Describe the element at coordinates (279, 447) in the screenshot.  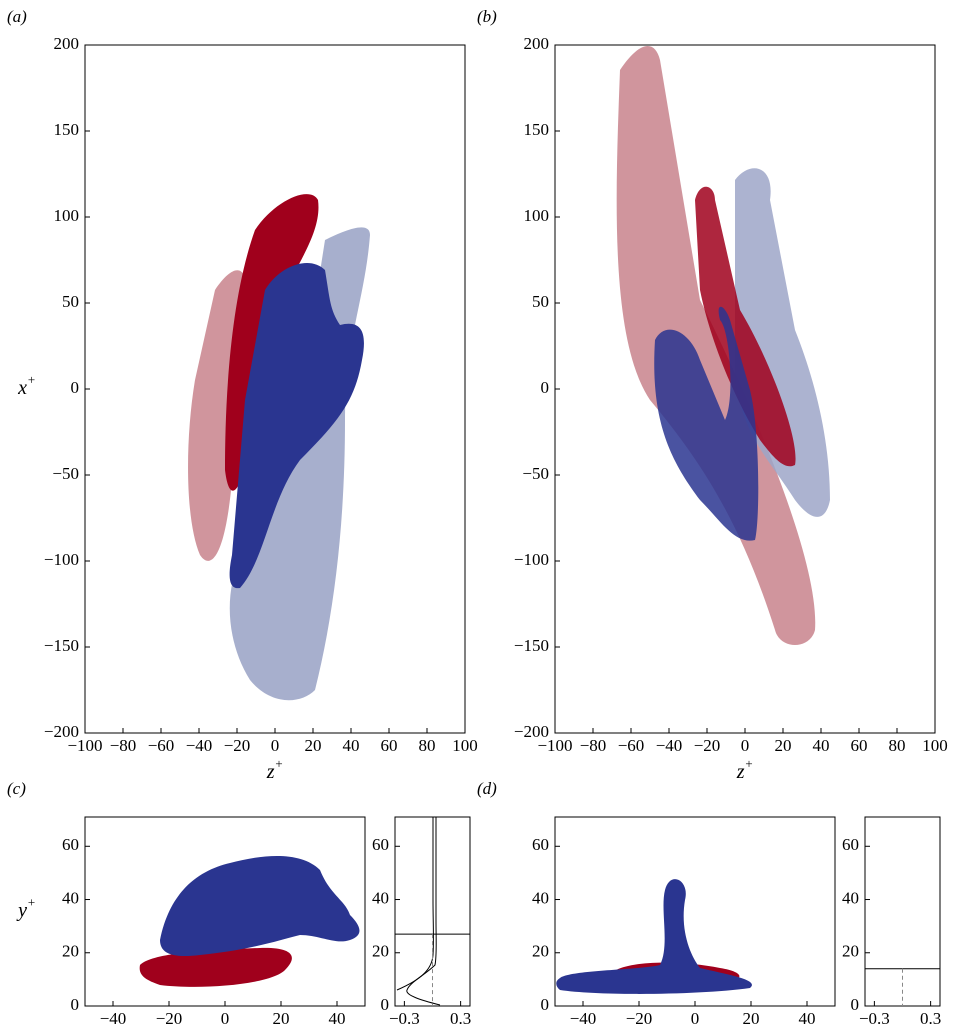
I see `isosurfaces-a` at that location.